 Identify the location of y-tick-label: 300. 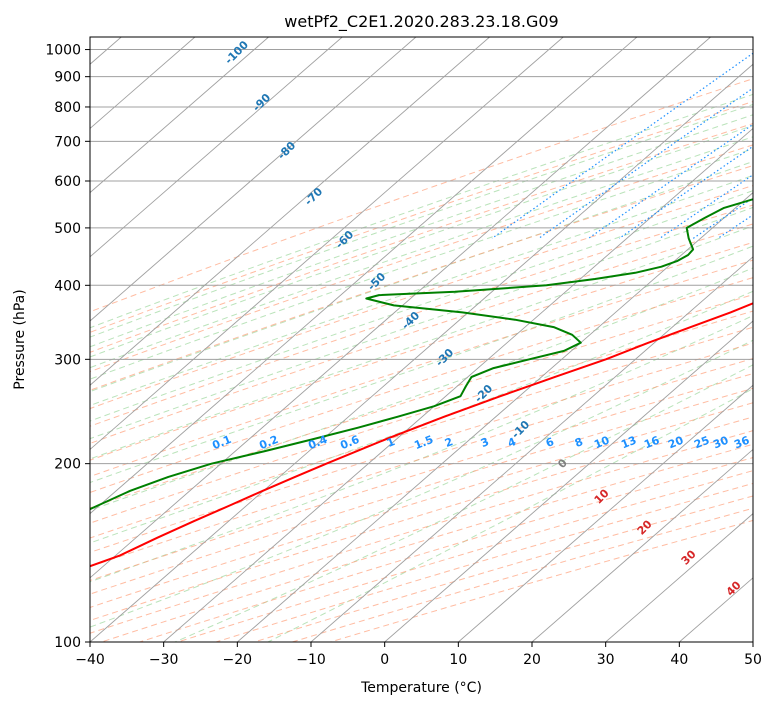
(67, 360).